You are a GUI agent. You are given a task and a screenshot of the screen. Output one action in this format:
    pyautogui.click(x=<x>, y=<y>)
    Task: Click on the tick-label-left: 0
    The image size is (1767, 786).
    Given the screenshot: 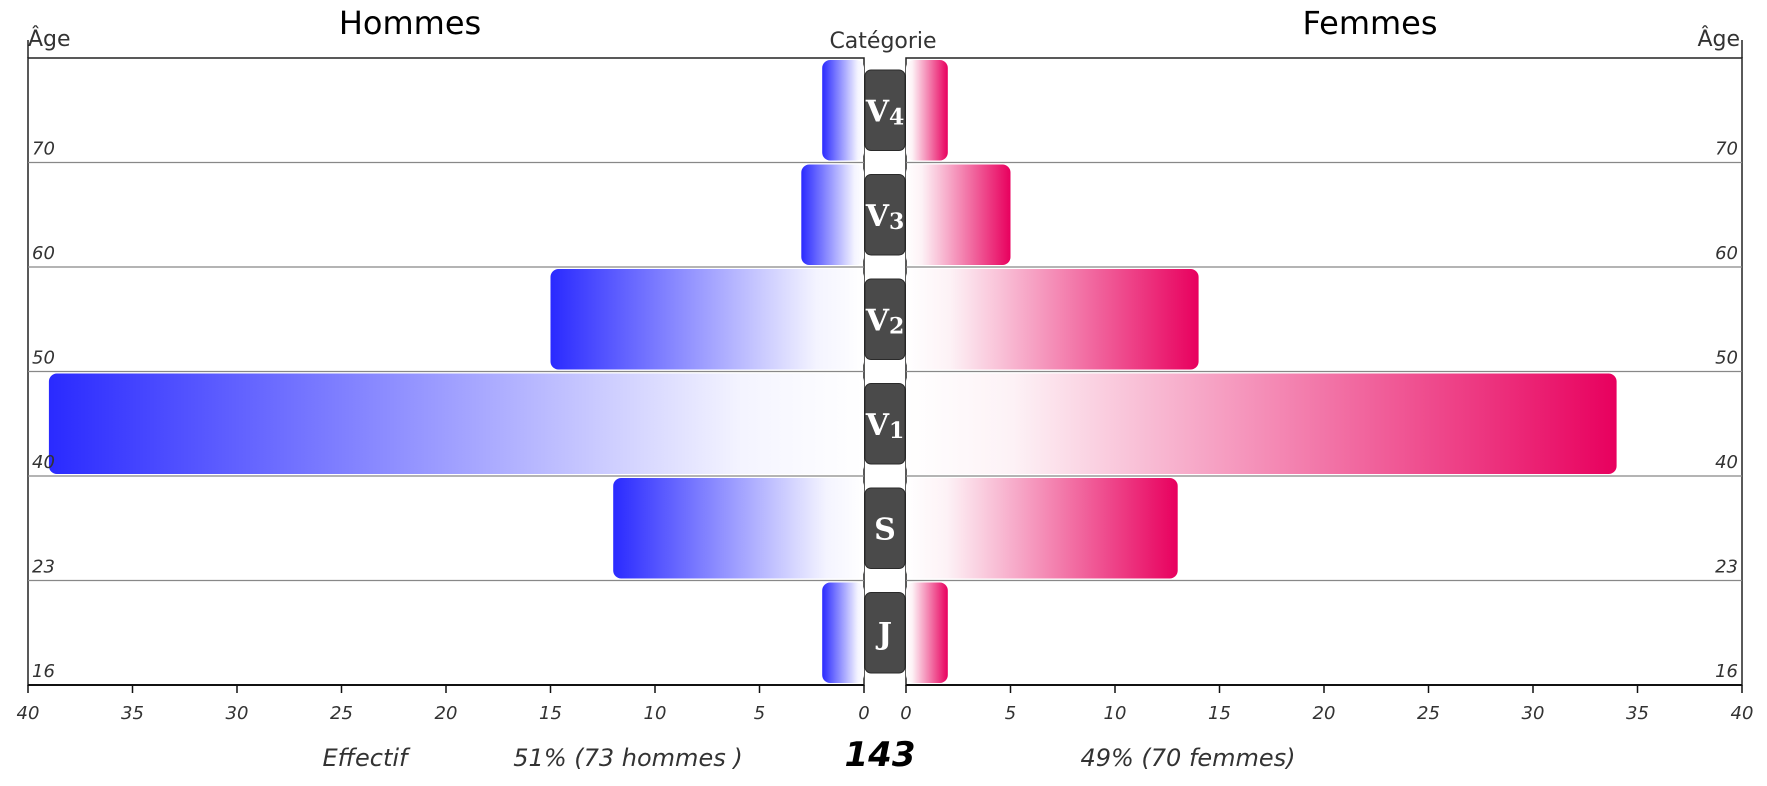 What is the action you would take?
    pyautogui.click(x=863, y=713)
    